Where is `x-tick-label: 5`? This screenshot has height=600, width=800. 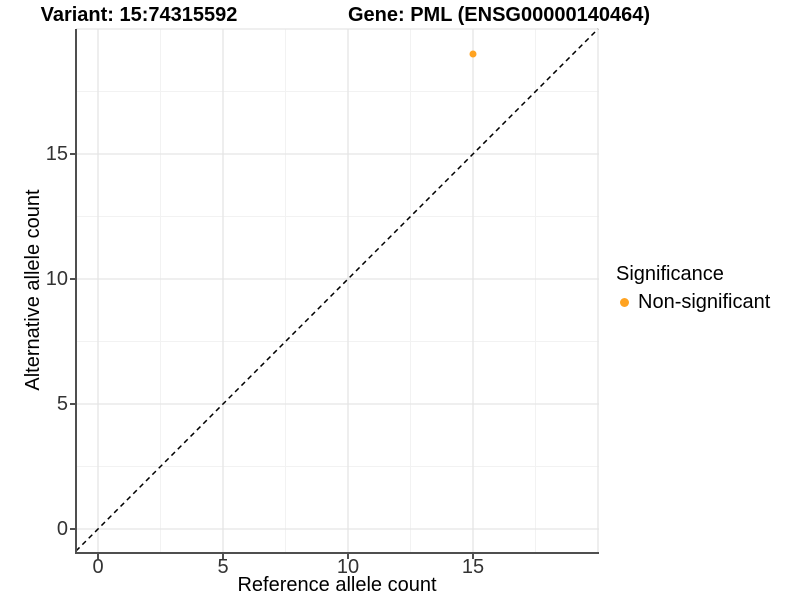
x-tick-label: 5 is located at coordinates (223, 567).